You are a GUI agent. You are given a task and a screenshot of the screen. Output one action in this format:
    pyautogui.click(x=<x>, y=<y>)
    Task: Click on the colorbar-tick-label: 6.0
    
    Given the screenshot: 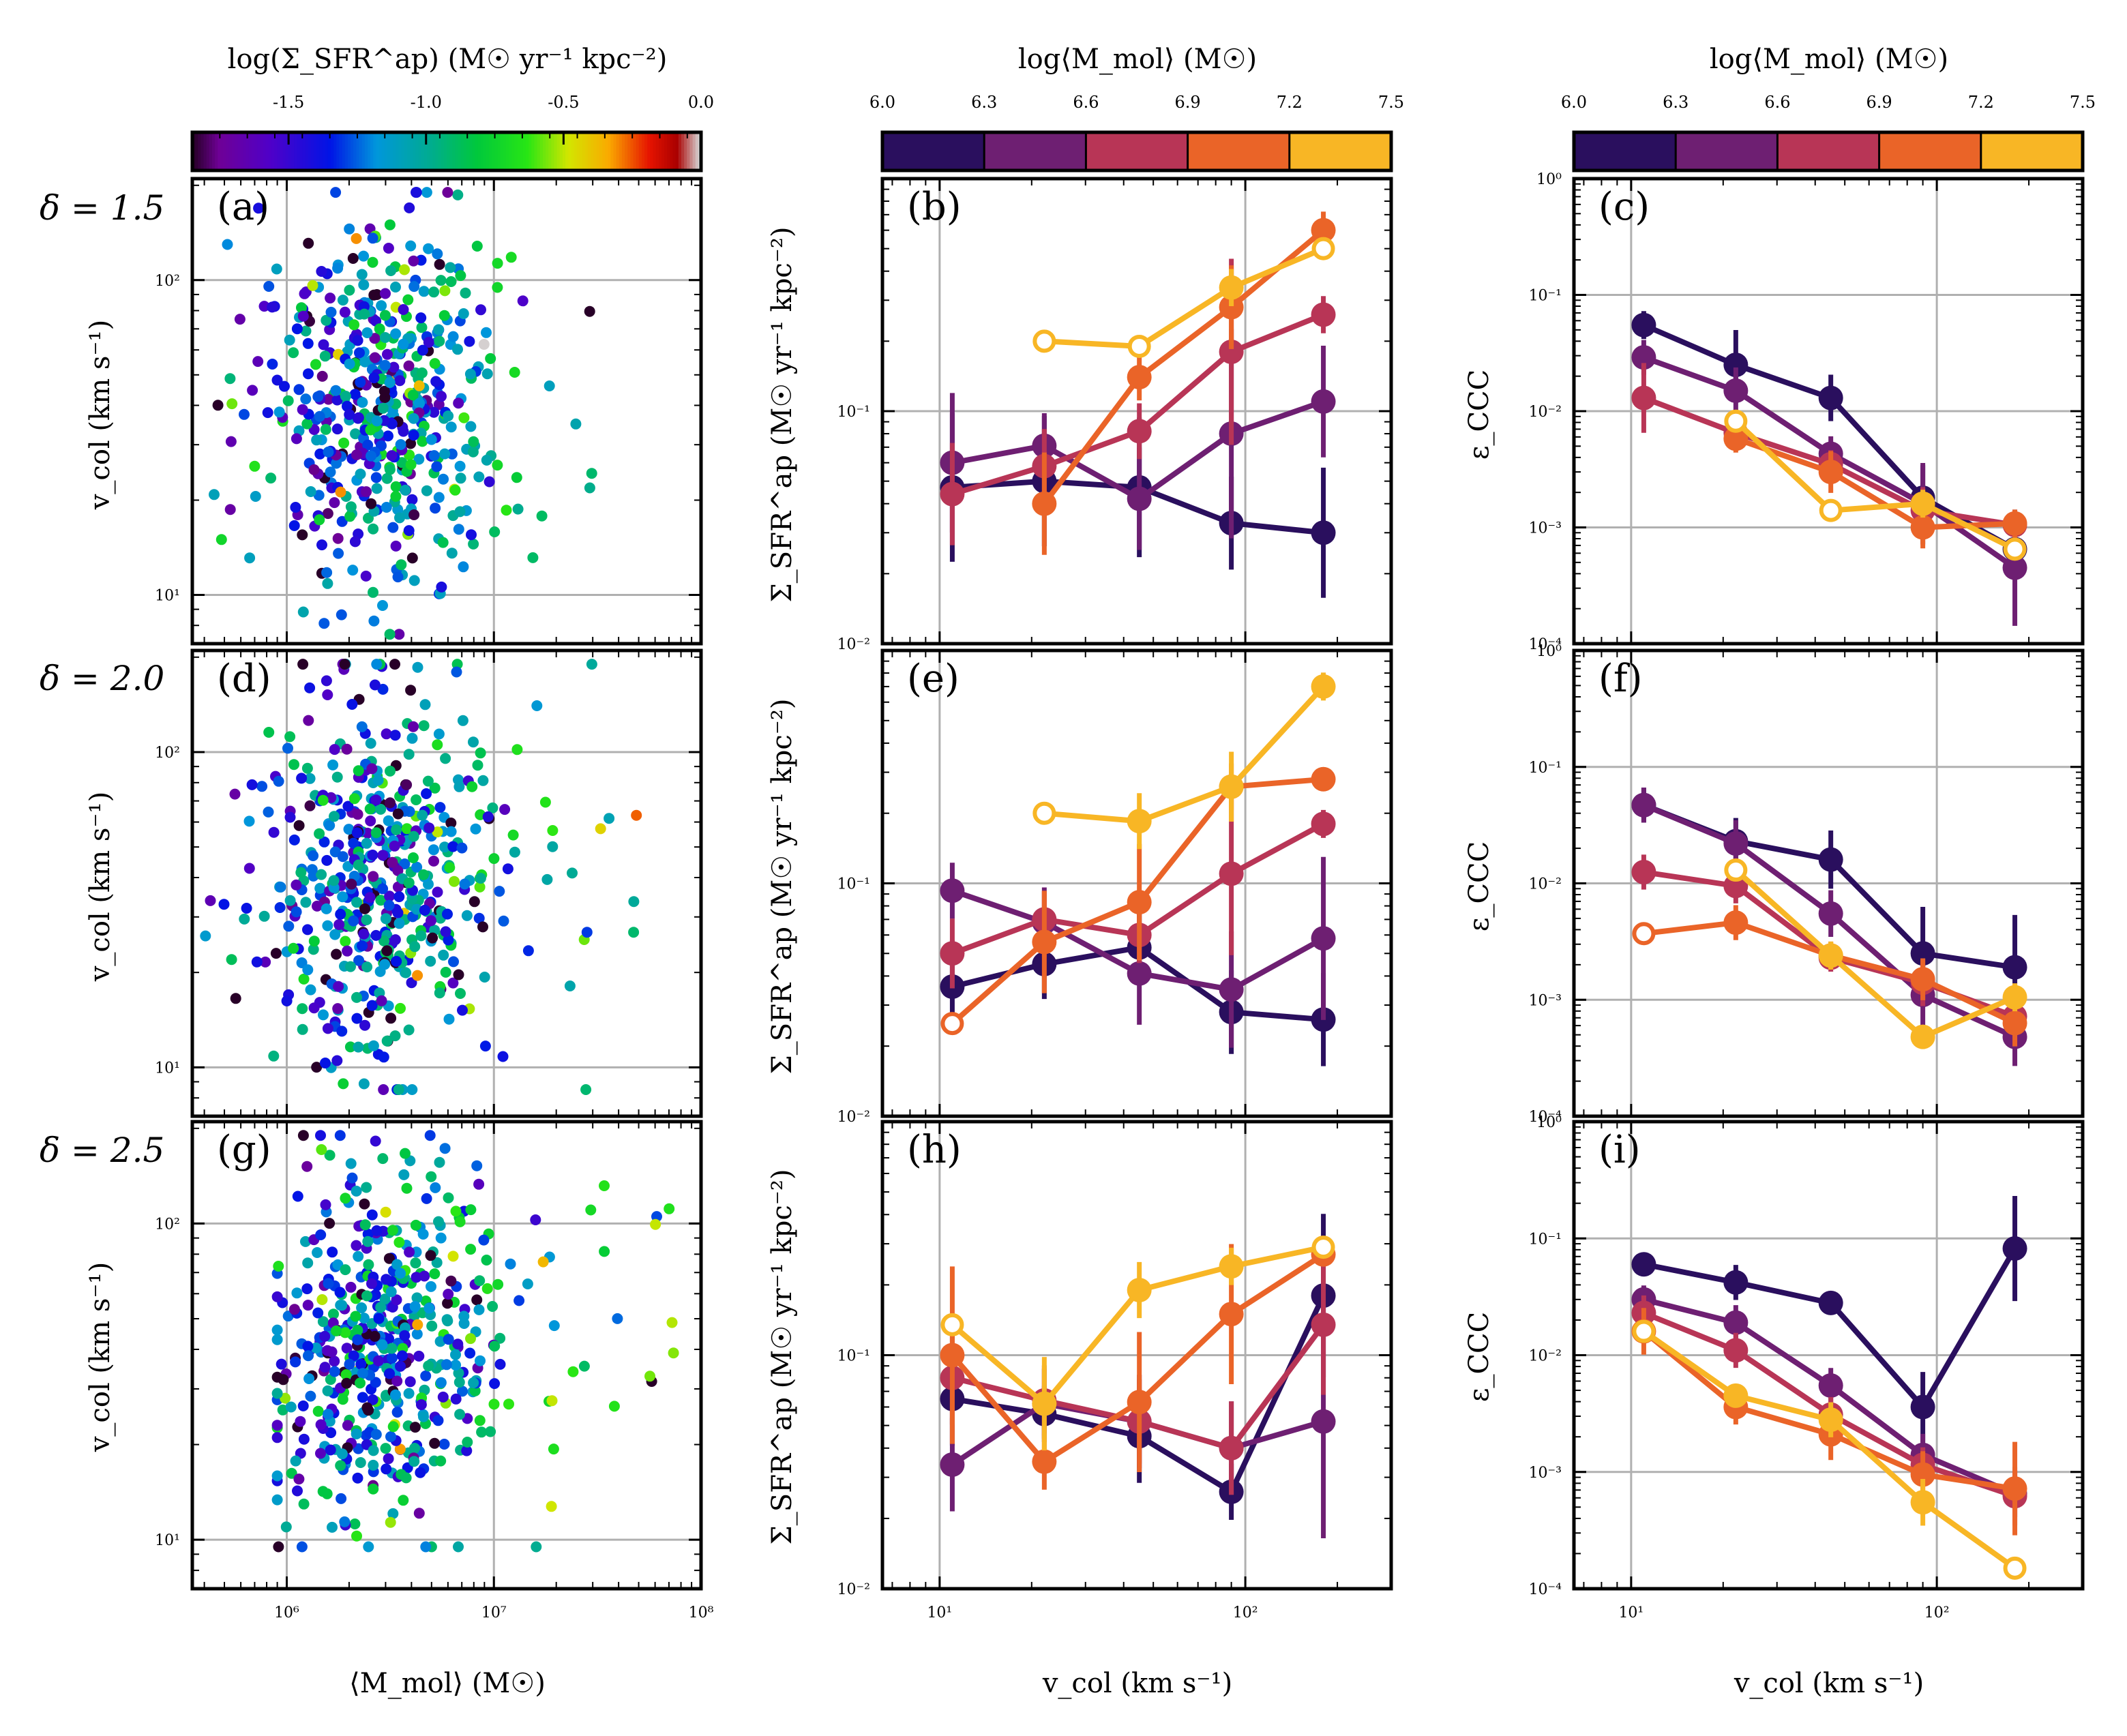 What is the action you would take?
    pyautogui.click(x=1574, y=103)
    